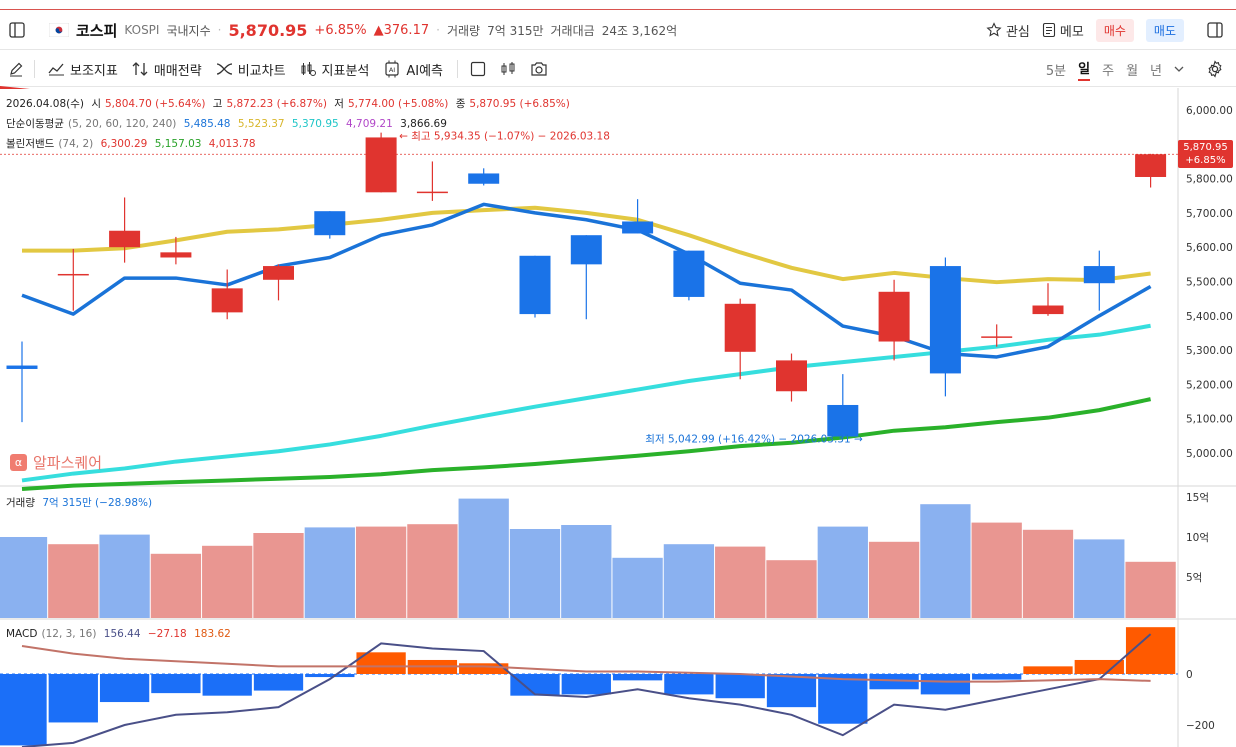 This screenshot has height=747, width=1236. Describe the element at coordinates (1209, 317) in the screenshot. I see `price-tick-label: 5,400.00` at that location.